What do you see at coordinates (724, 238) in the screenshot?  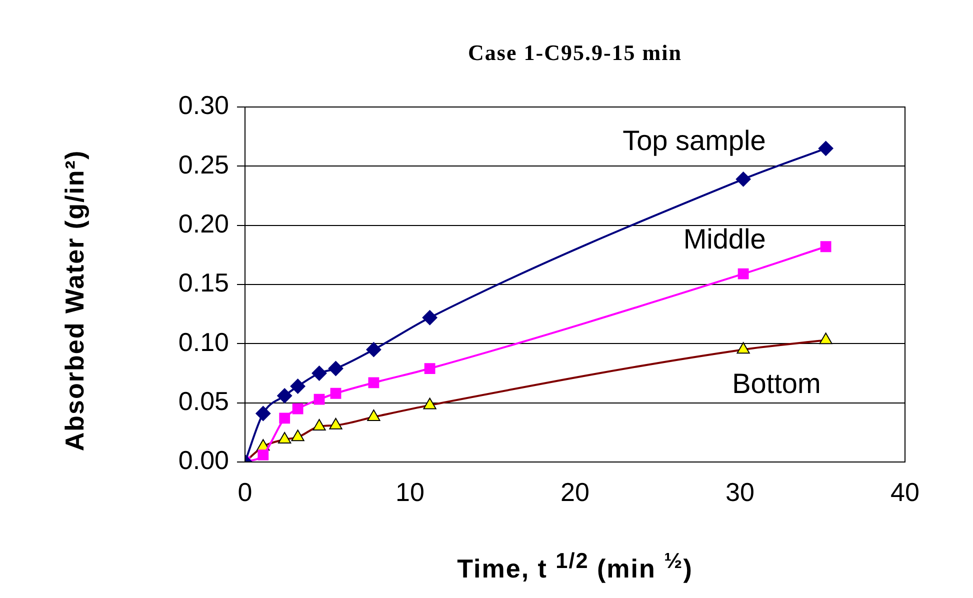 I see `series-label: Middle` at bounding box center [724, 238].